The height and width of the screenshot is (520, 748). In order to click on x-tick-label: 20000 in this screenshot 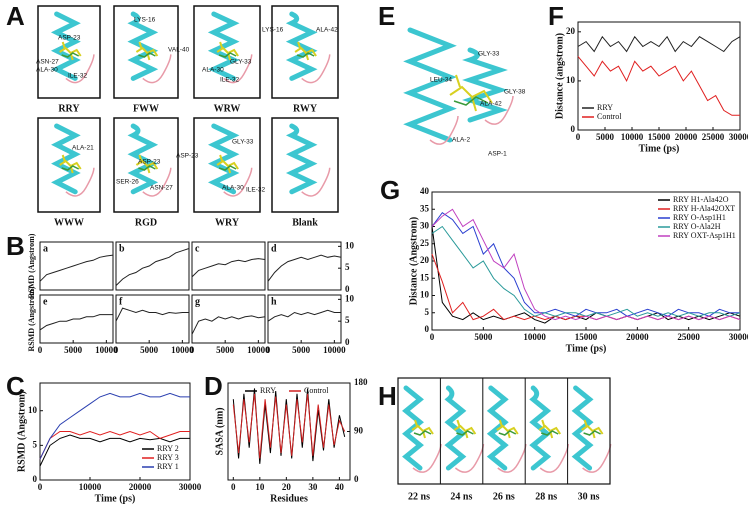, I will do `click(686, 137)`.